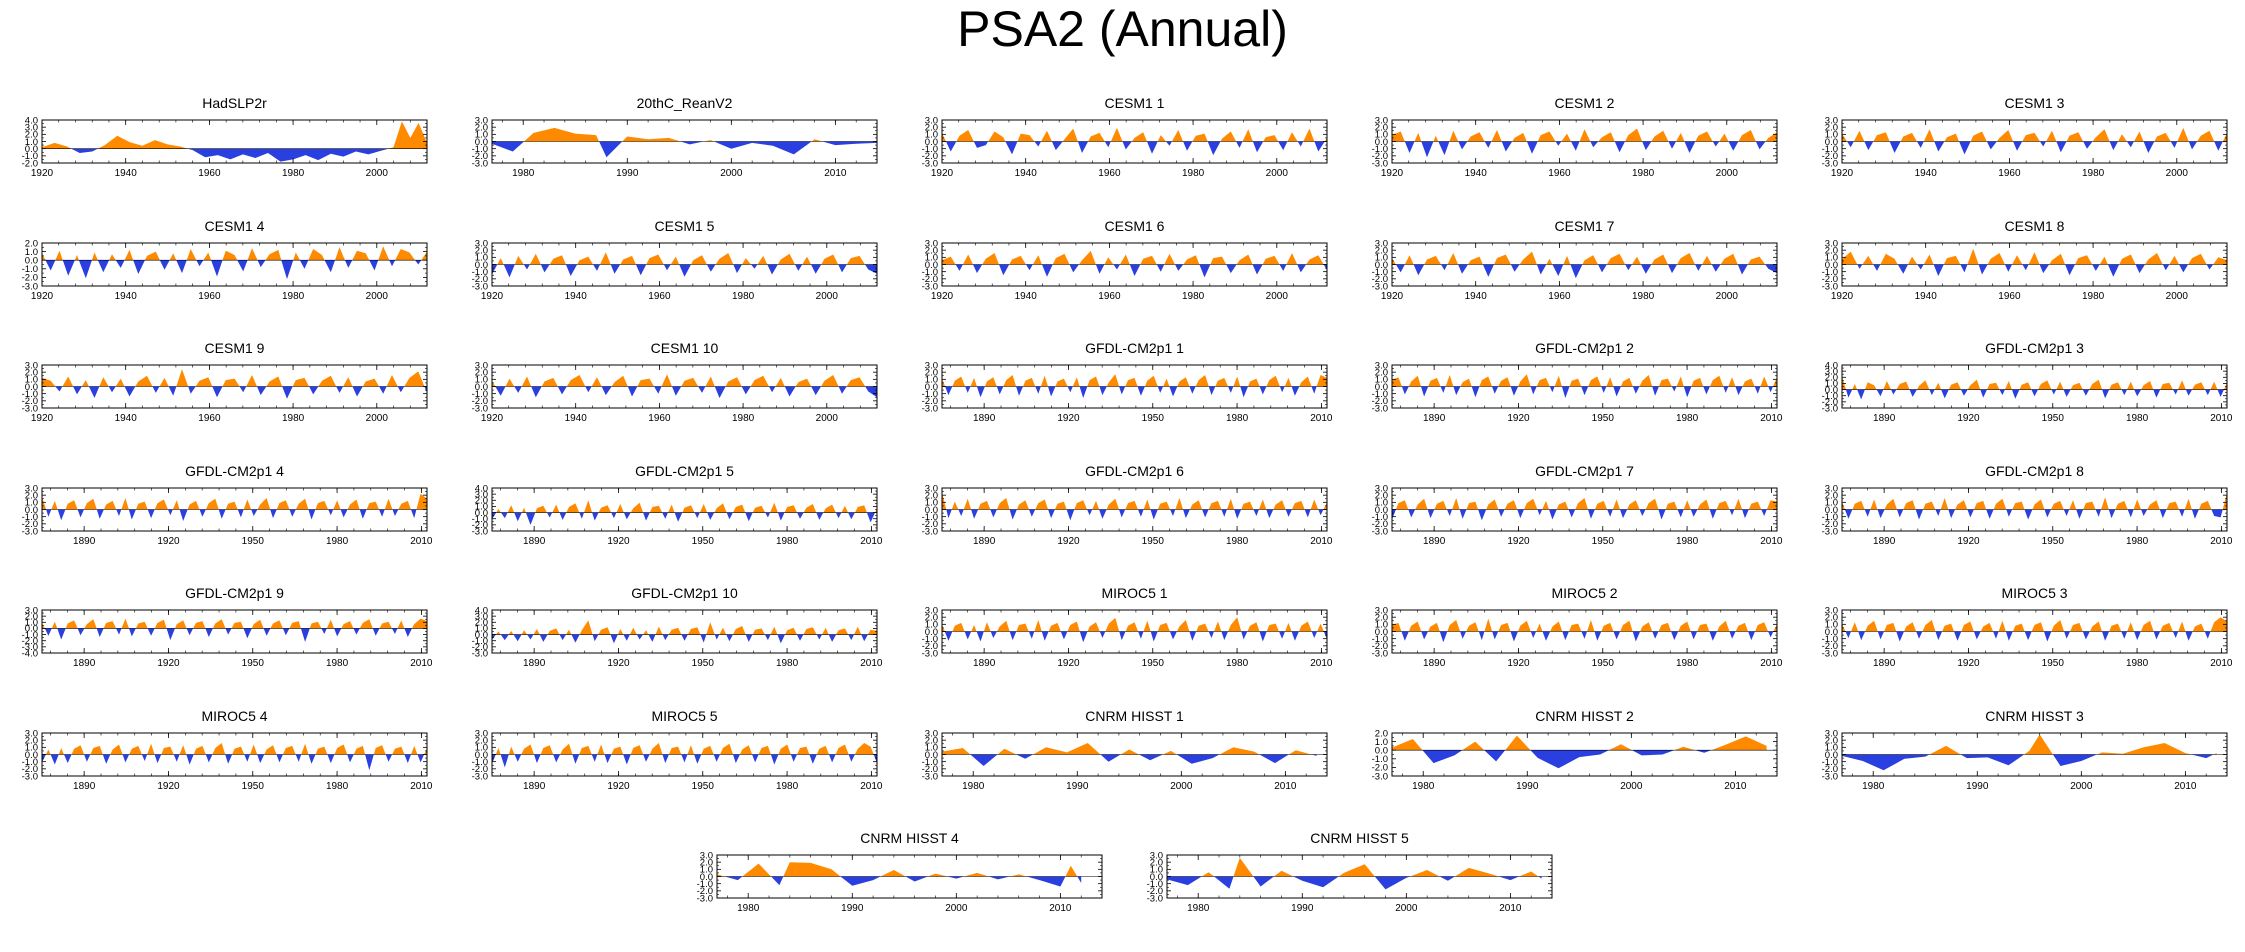 The width and height of the screenshot is (2245, 952). I want to click on panel-title: GFDL-CM2p1 7, so click(1584, 471).